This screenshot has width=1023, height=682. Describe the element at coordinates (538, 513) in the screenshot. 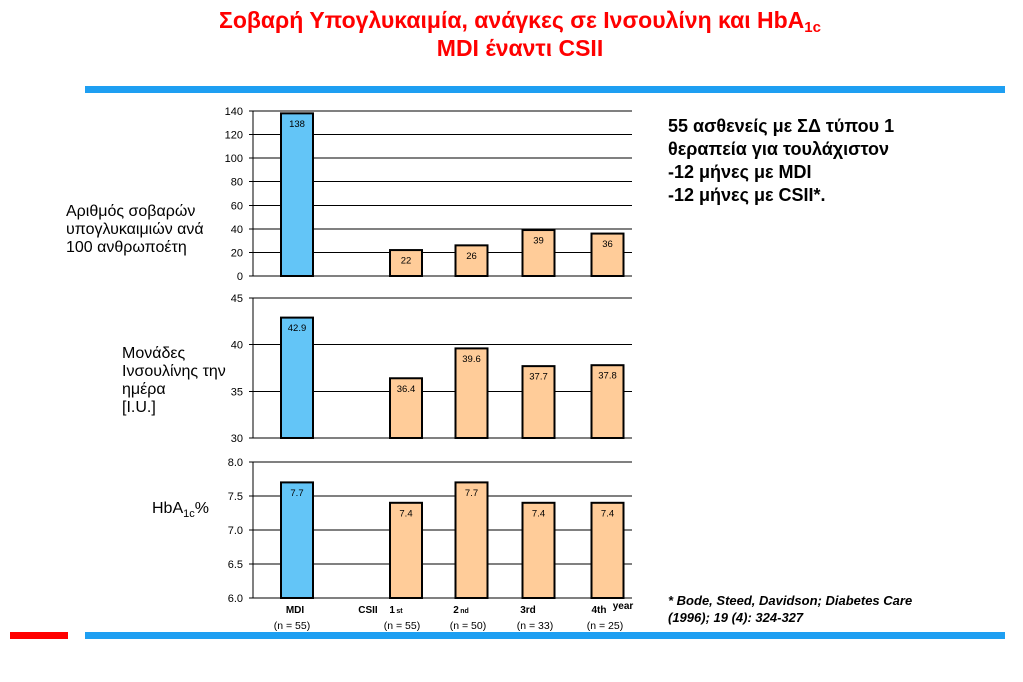

I see `value-label-csii-3rd: 7.4` at that location.